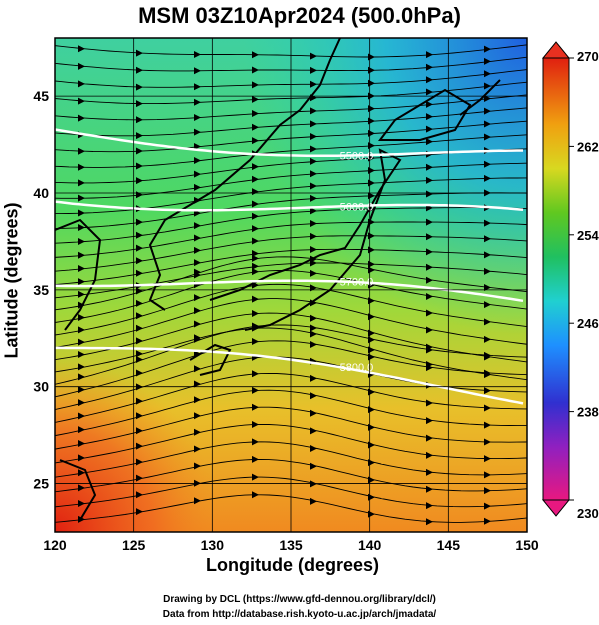 The height and width of the screenshot is (625, 599). What do you see at coordinates (41, 387) in the screenshot?
I see `y-tick-label: 30` at bounding box center [41, 387].